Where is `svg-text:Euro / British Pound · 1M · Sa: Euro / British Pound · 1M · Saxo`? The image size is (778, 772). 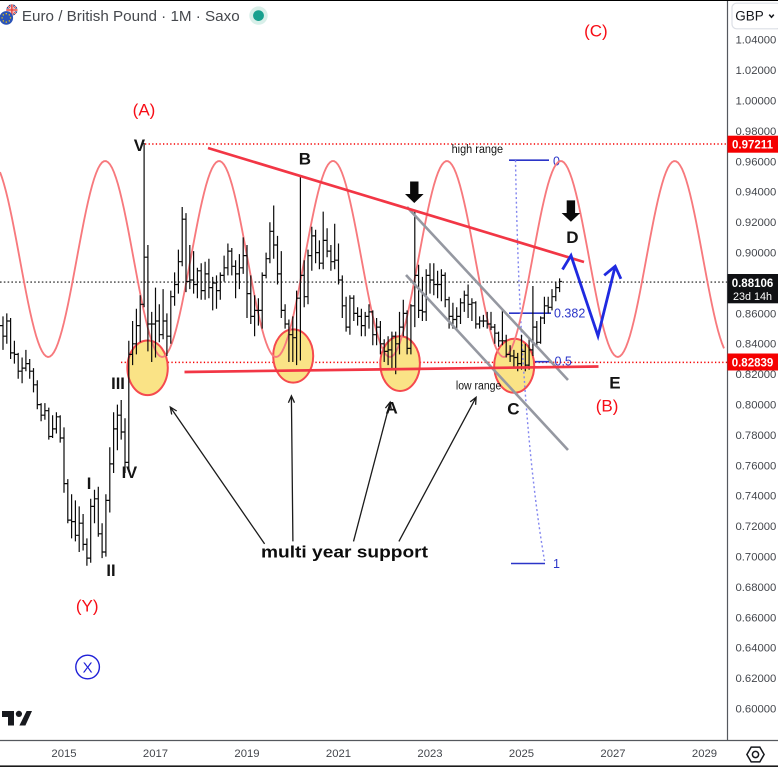 svg-text:Euro / British Pound · 1M · Sa: Euro / British Pound · 1M · Saxo is located at coordinates (131, 16).